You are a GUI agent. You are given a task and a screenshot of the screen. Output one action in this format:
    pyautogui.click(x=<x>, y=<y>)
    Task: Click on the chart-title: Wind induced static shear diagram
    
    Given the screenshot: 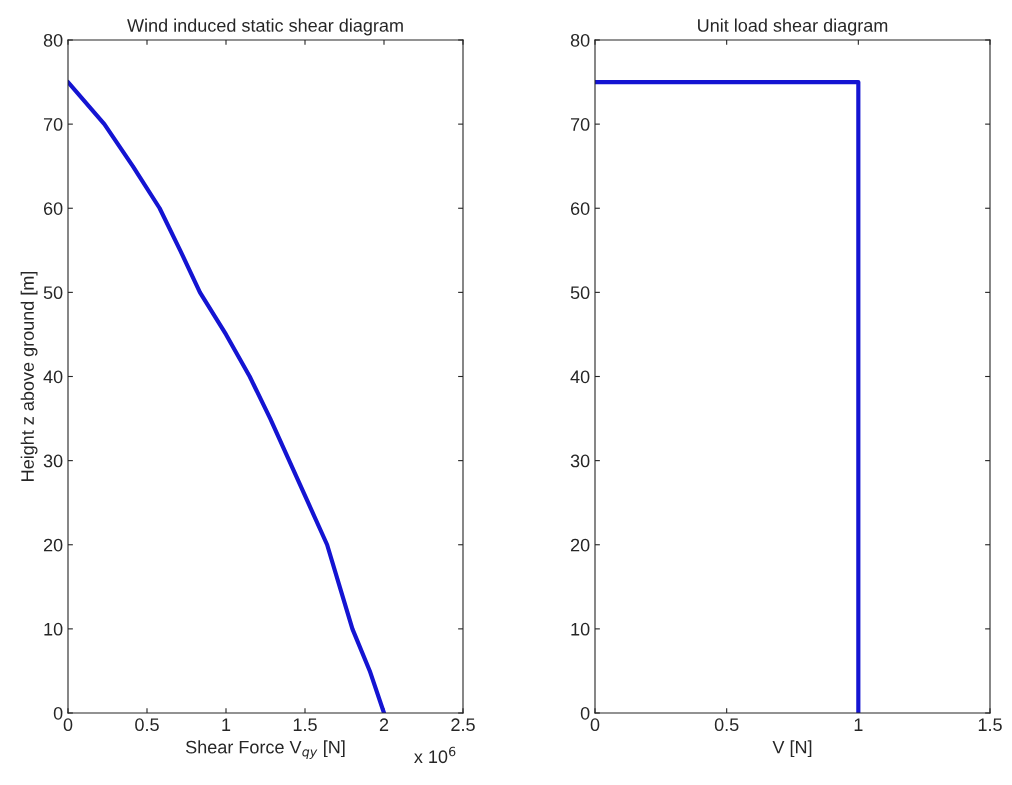 What is the action you would take?
    pyautogui.click(x=265, y=27)
    